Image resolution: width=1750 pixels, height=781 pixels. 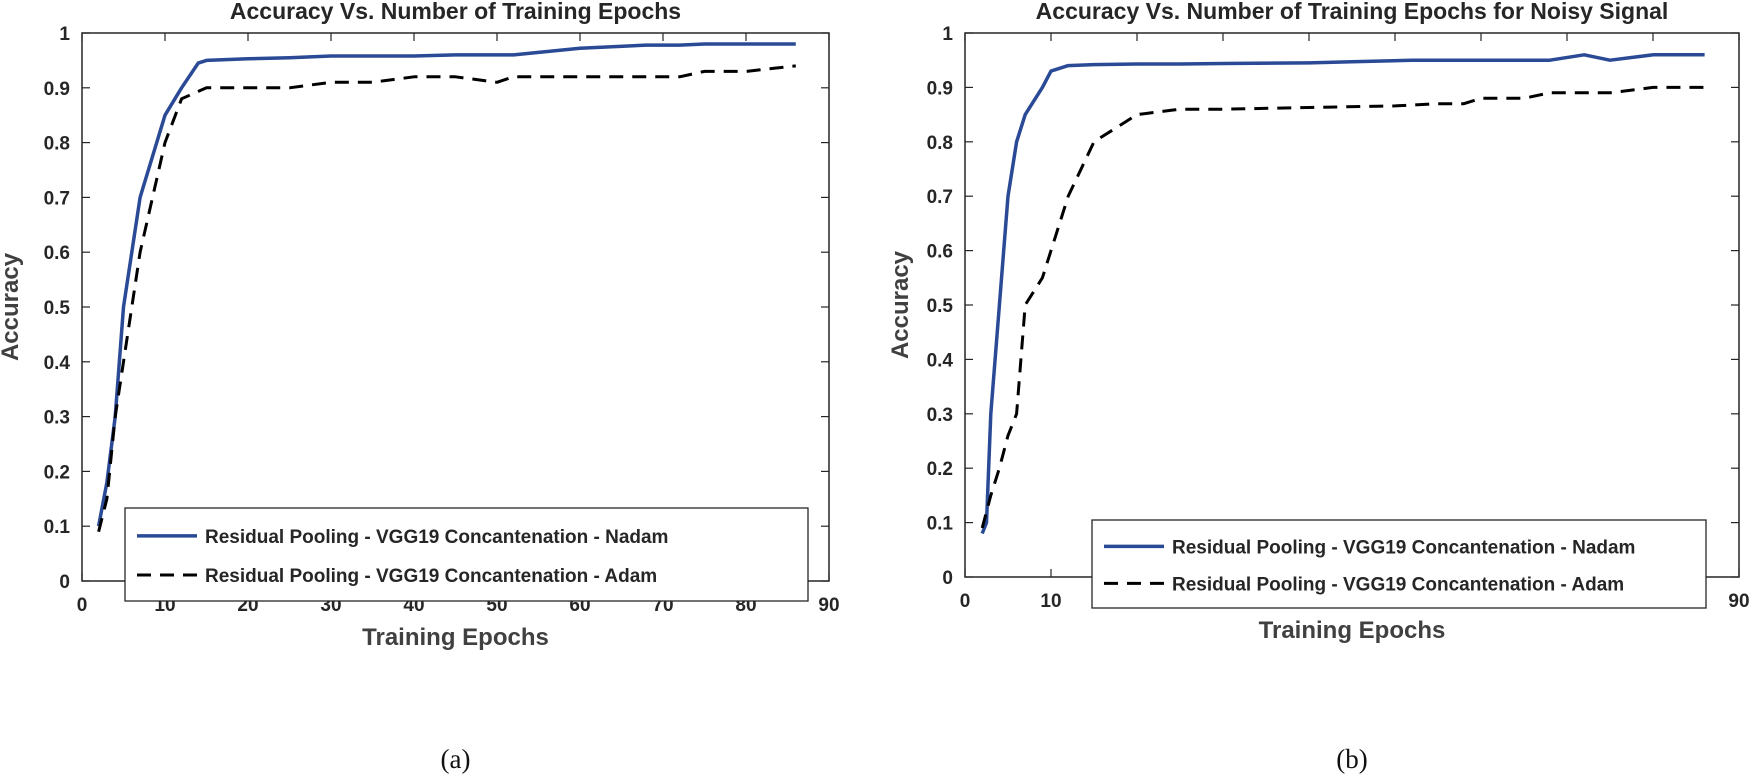 What do you see at coordinates (455, 12) in the screenshot?
I see `chart-title: Accuracy Vs. Number of Training Epochs` at bounding box center [455, 12].